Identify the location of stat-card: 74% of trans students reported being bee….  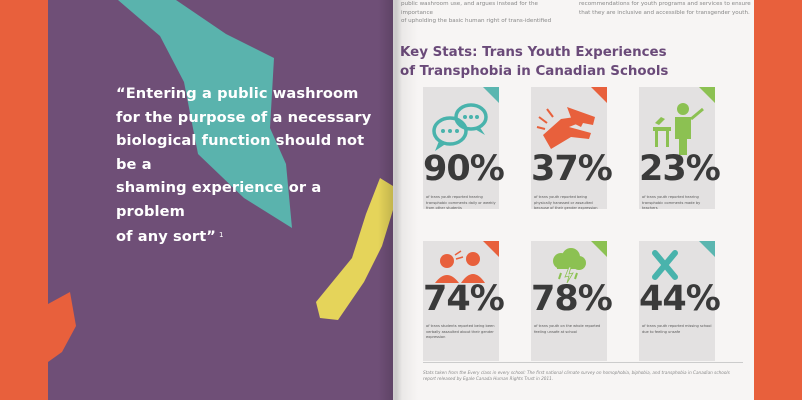
(464, 301).